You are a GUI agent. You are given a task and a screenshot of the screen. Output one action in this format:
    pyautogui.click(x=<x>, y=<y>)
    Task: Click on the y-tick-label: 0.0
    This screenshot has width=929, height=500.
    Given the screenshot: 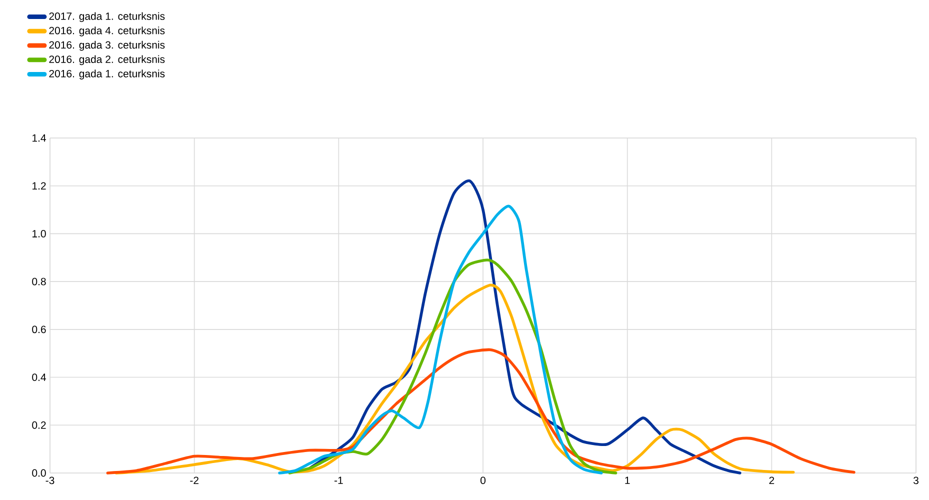 What is the action you would take?
    pyautogui.click(x=39, y=473)
    